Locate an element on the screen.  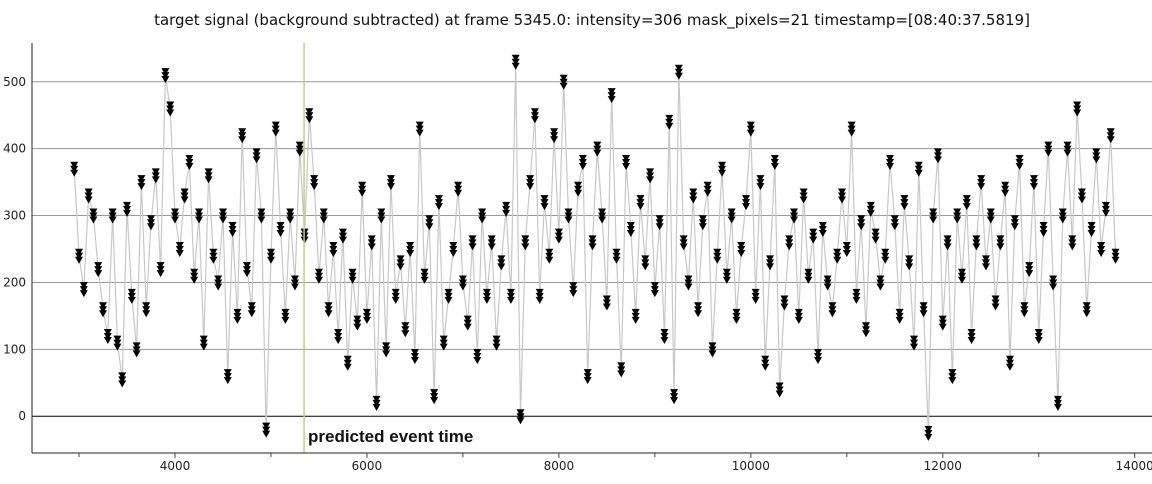
event-label: predicted event time is located at coordinates (390, 436).